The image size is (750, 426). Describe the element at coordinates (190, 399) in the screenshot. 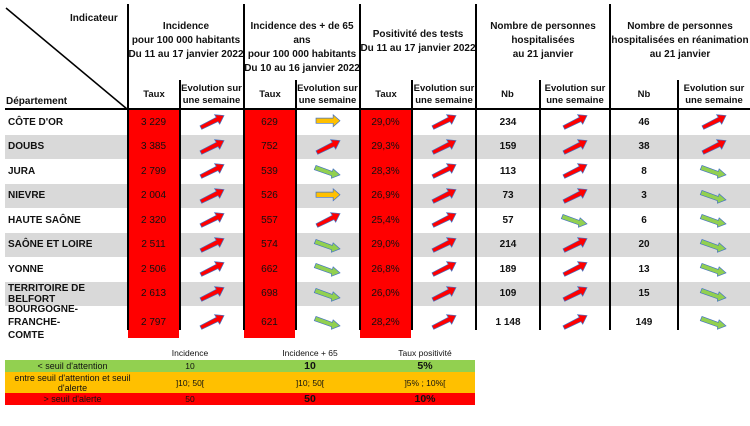

I see `legend-incidence-value: 50` at that location.